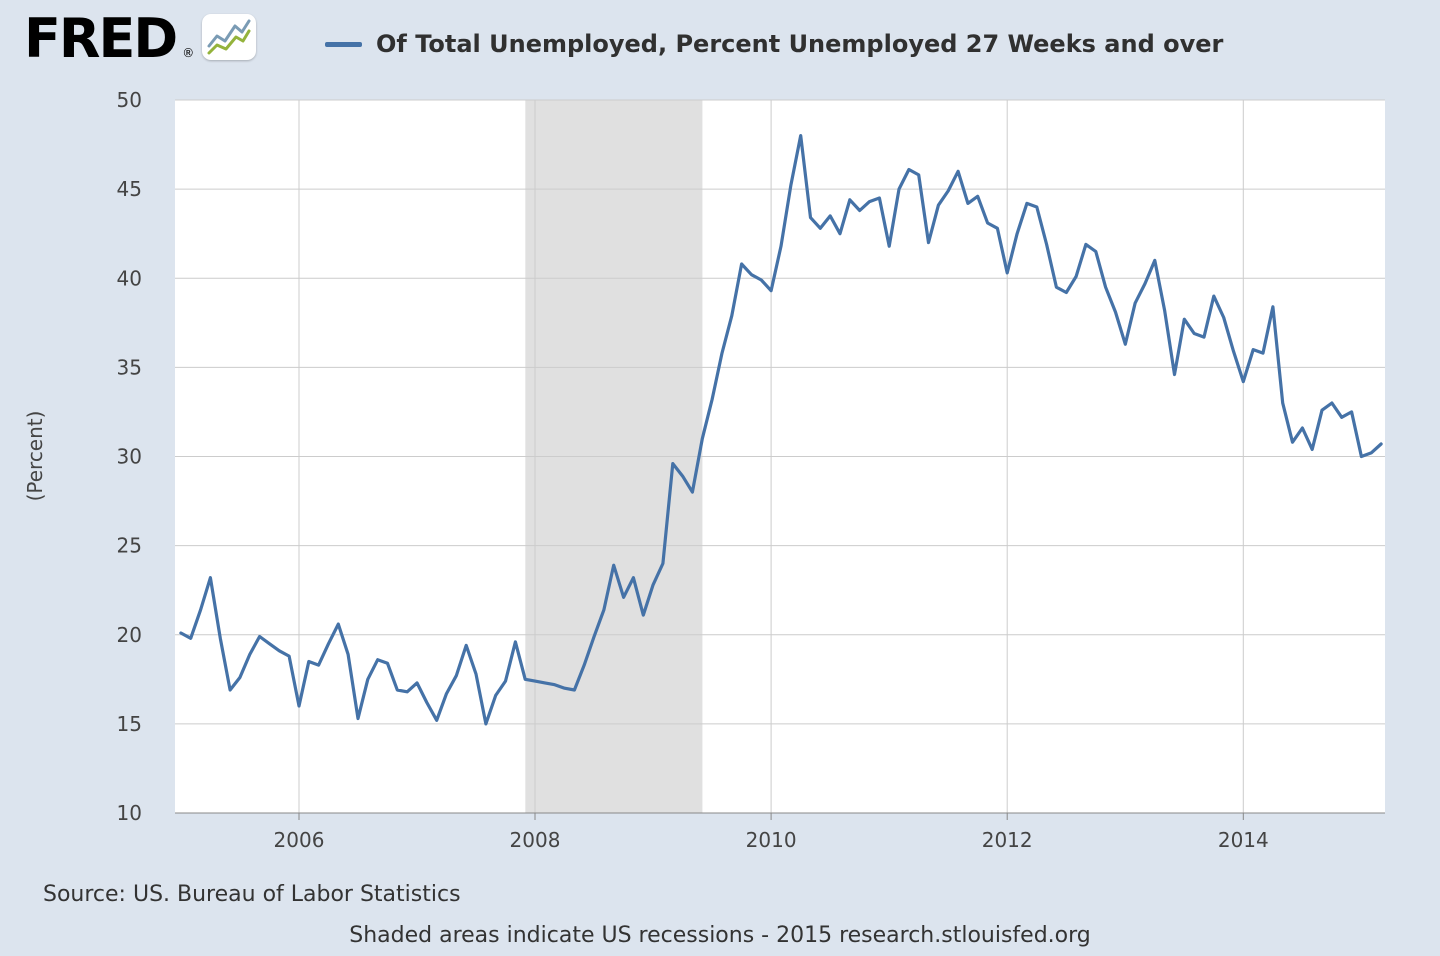  What do you see at coordinates (771, 840) in the screenshot?
I see `x-tick-label: 2010` at bounding box center [771, 840].